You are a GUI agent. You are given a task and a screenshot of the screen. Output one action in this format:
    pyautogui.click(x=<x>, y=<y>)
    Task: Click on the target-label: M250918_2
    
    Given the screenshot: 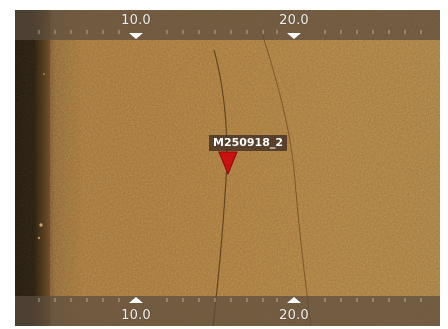 What is the action you would take?
    pyautogui.click(x=248, y=143)
    